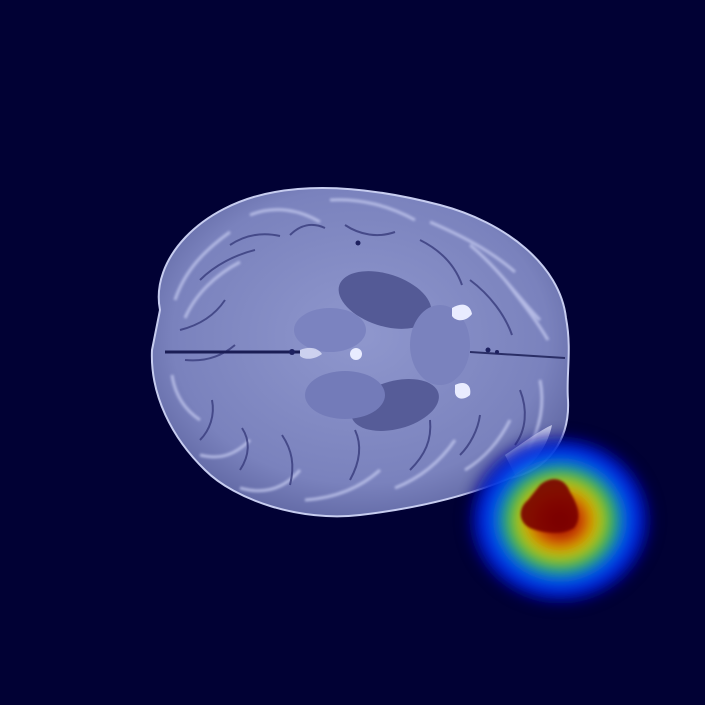 The image size is (705, 705). What do you see at coordinates (517, 355) in the screenshot?
I see `posterior-fissure` at bounding box center [517, 355].